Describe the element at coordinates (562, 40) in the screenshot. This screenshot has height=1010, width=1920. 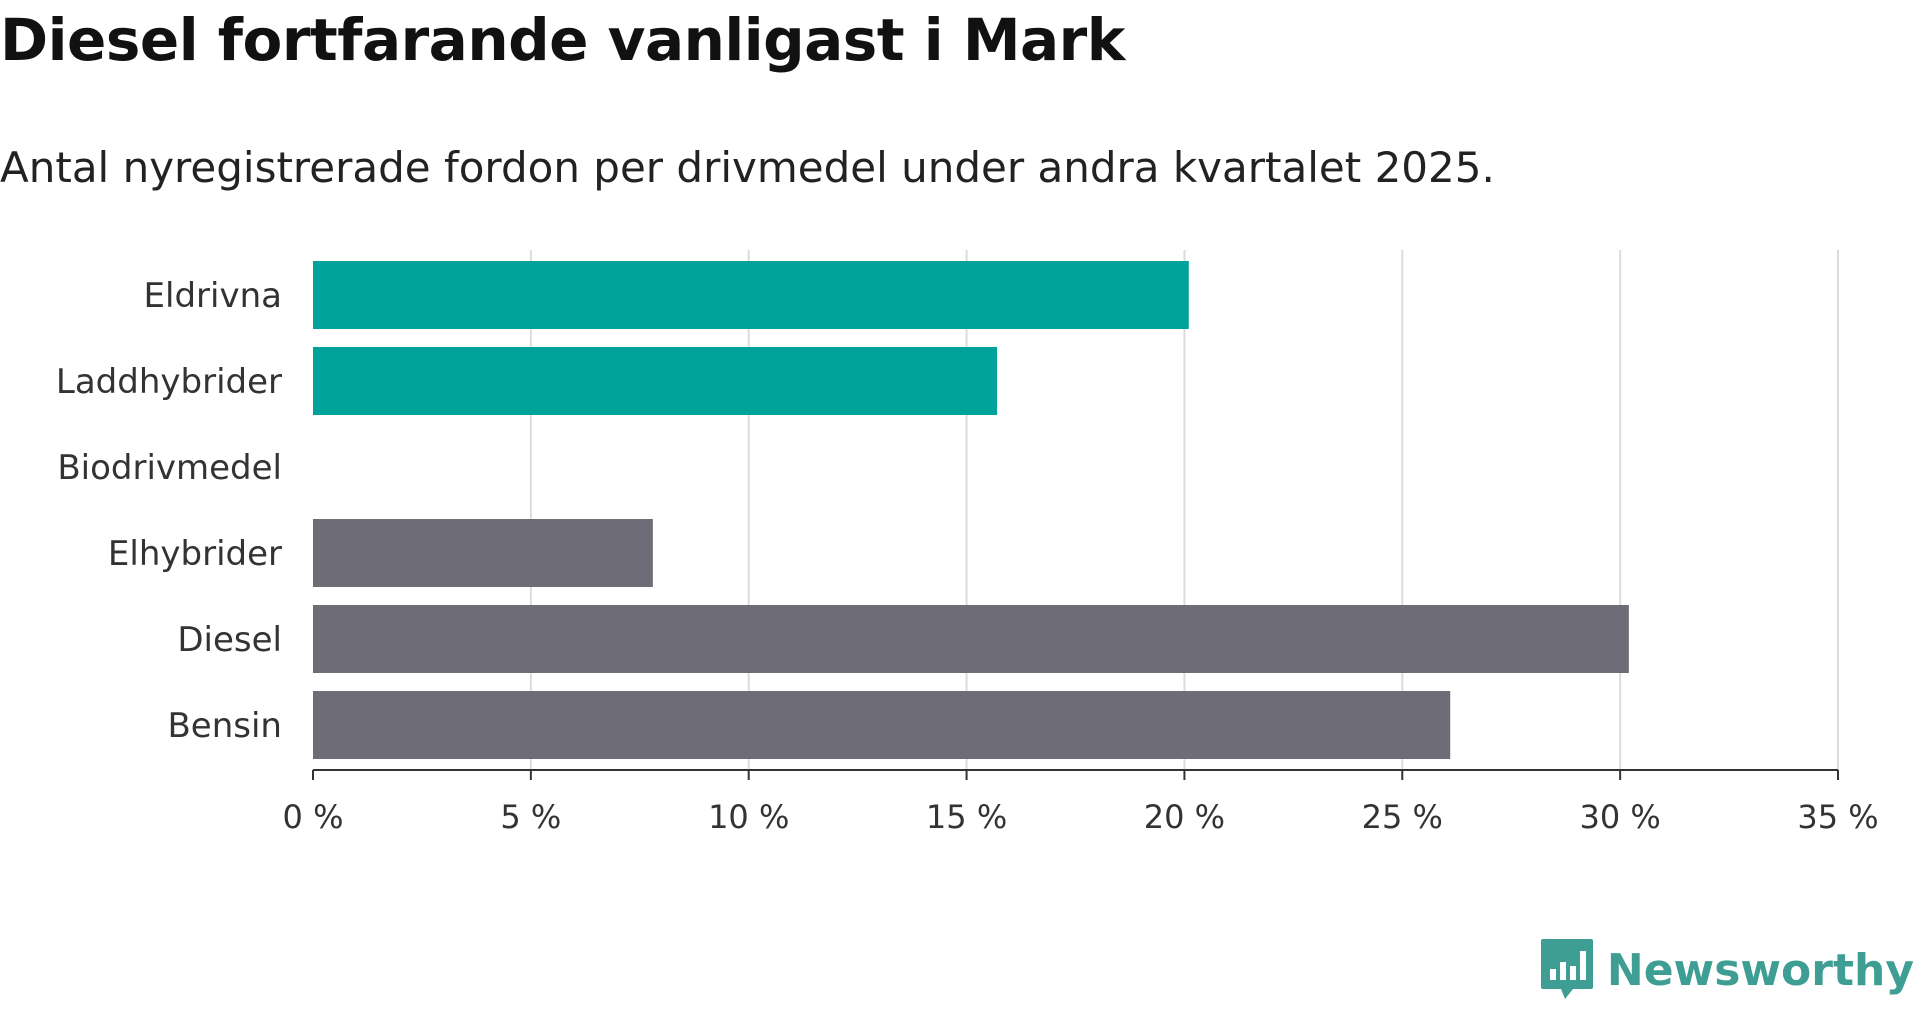
I see `chart-title: Diesel fortfarande vanligast i Mark` at that location.